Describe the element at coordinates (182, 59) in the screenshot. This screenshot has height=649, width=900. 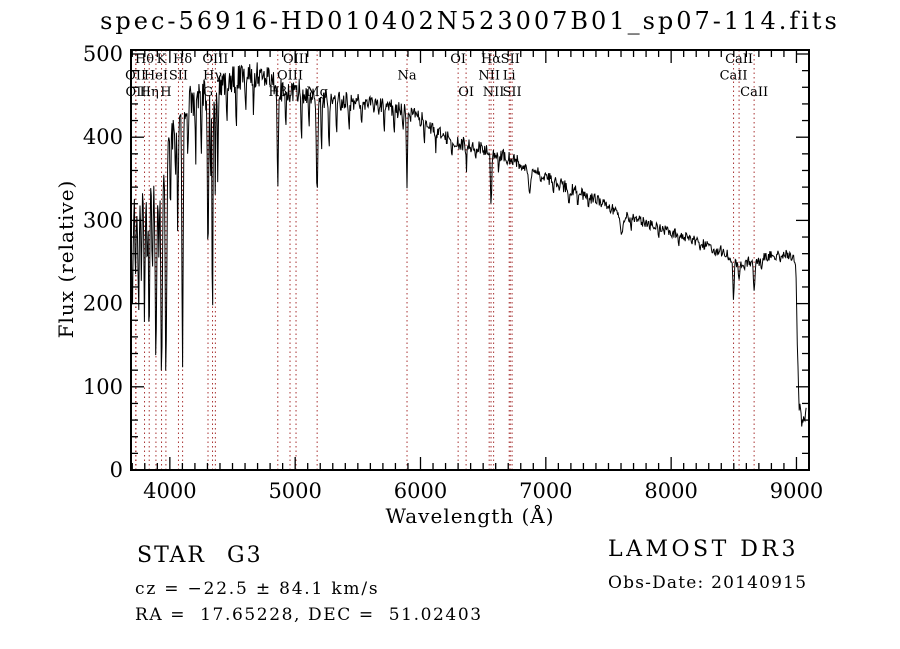
I see `spectral-line-label: Hδ` at that location.